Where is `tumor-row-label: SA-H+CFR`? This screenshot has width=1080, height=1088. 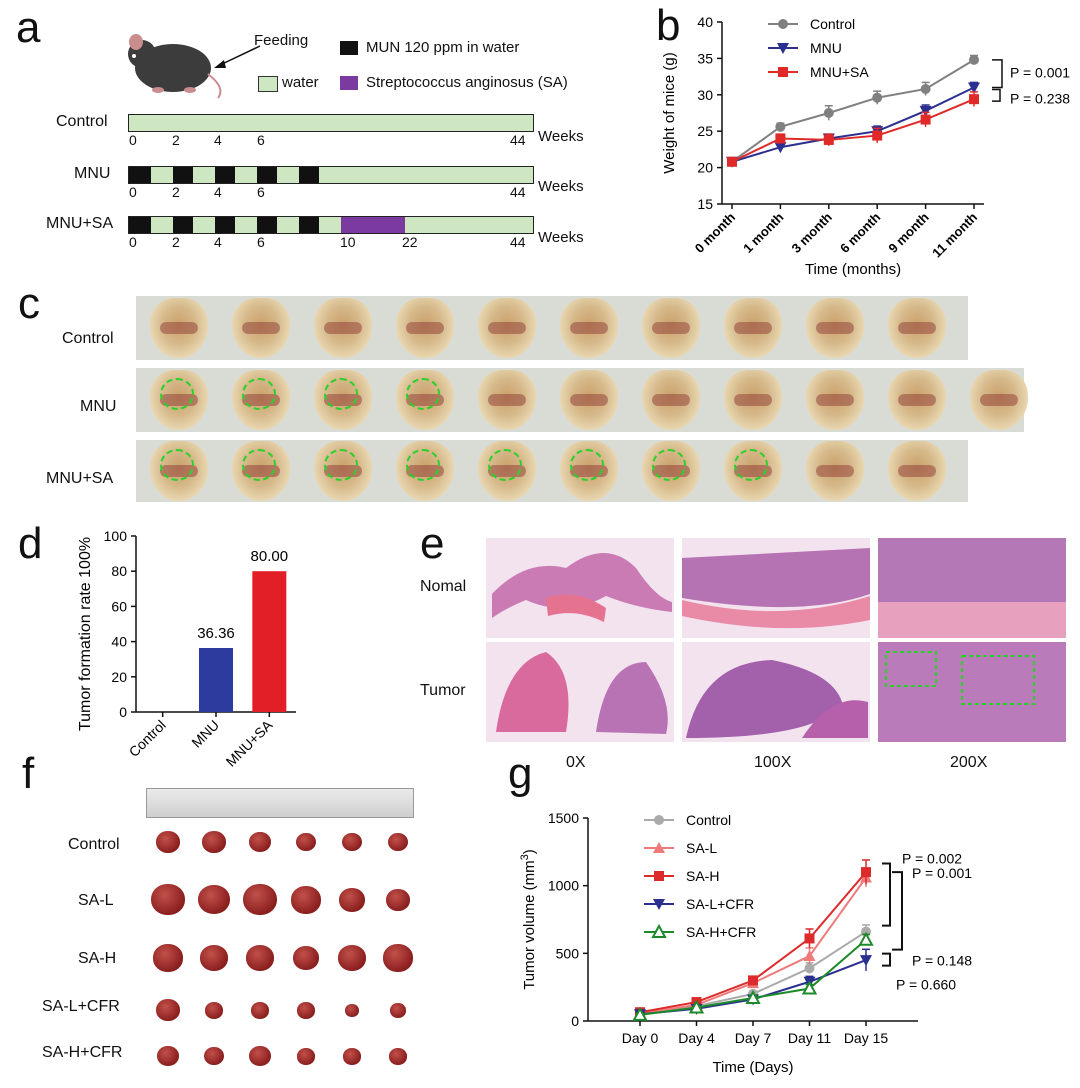
tumor-row-label: SA-H+CFR is located at coordinates (82, 1052).